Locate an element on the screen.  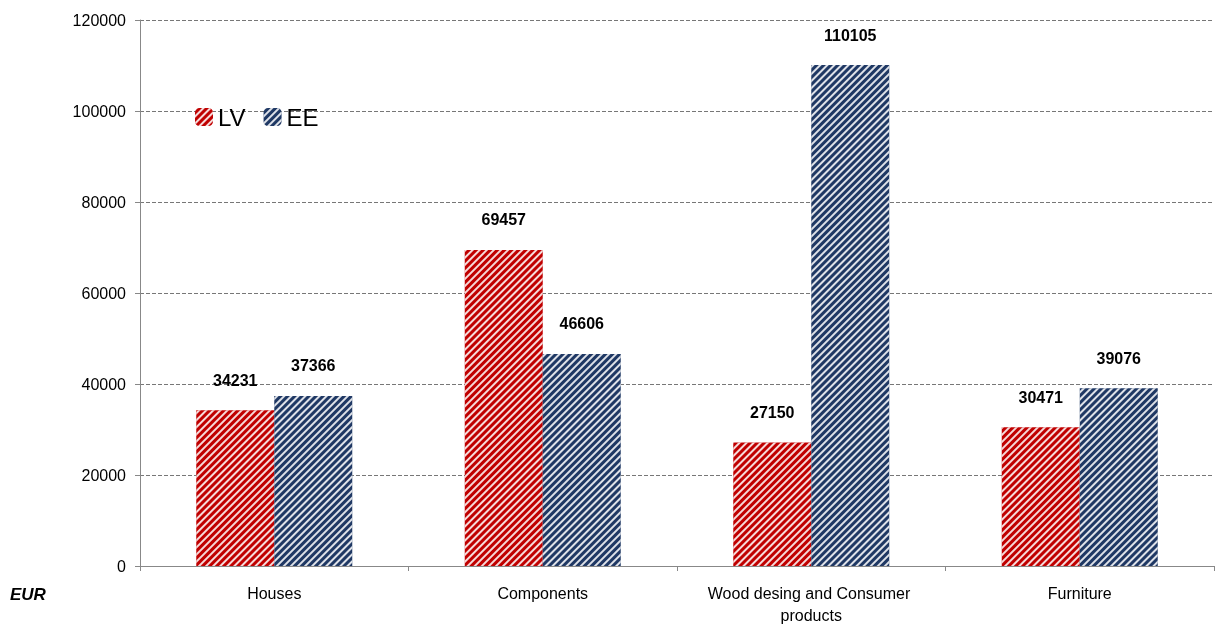
x-tick-label: Components is located at coordinates (543, 593).